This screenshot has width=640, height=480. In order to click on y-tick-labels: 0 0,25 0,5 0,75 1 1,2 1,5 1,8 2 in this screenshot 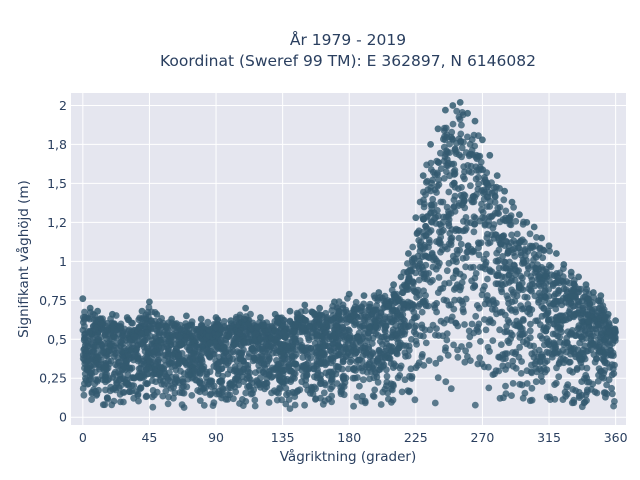, I will do `click(53, 261)`.